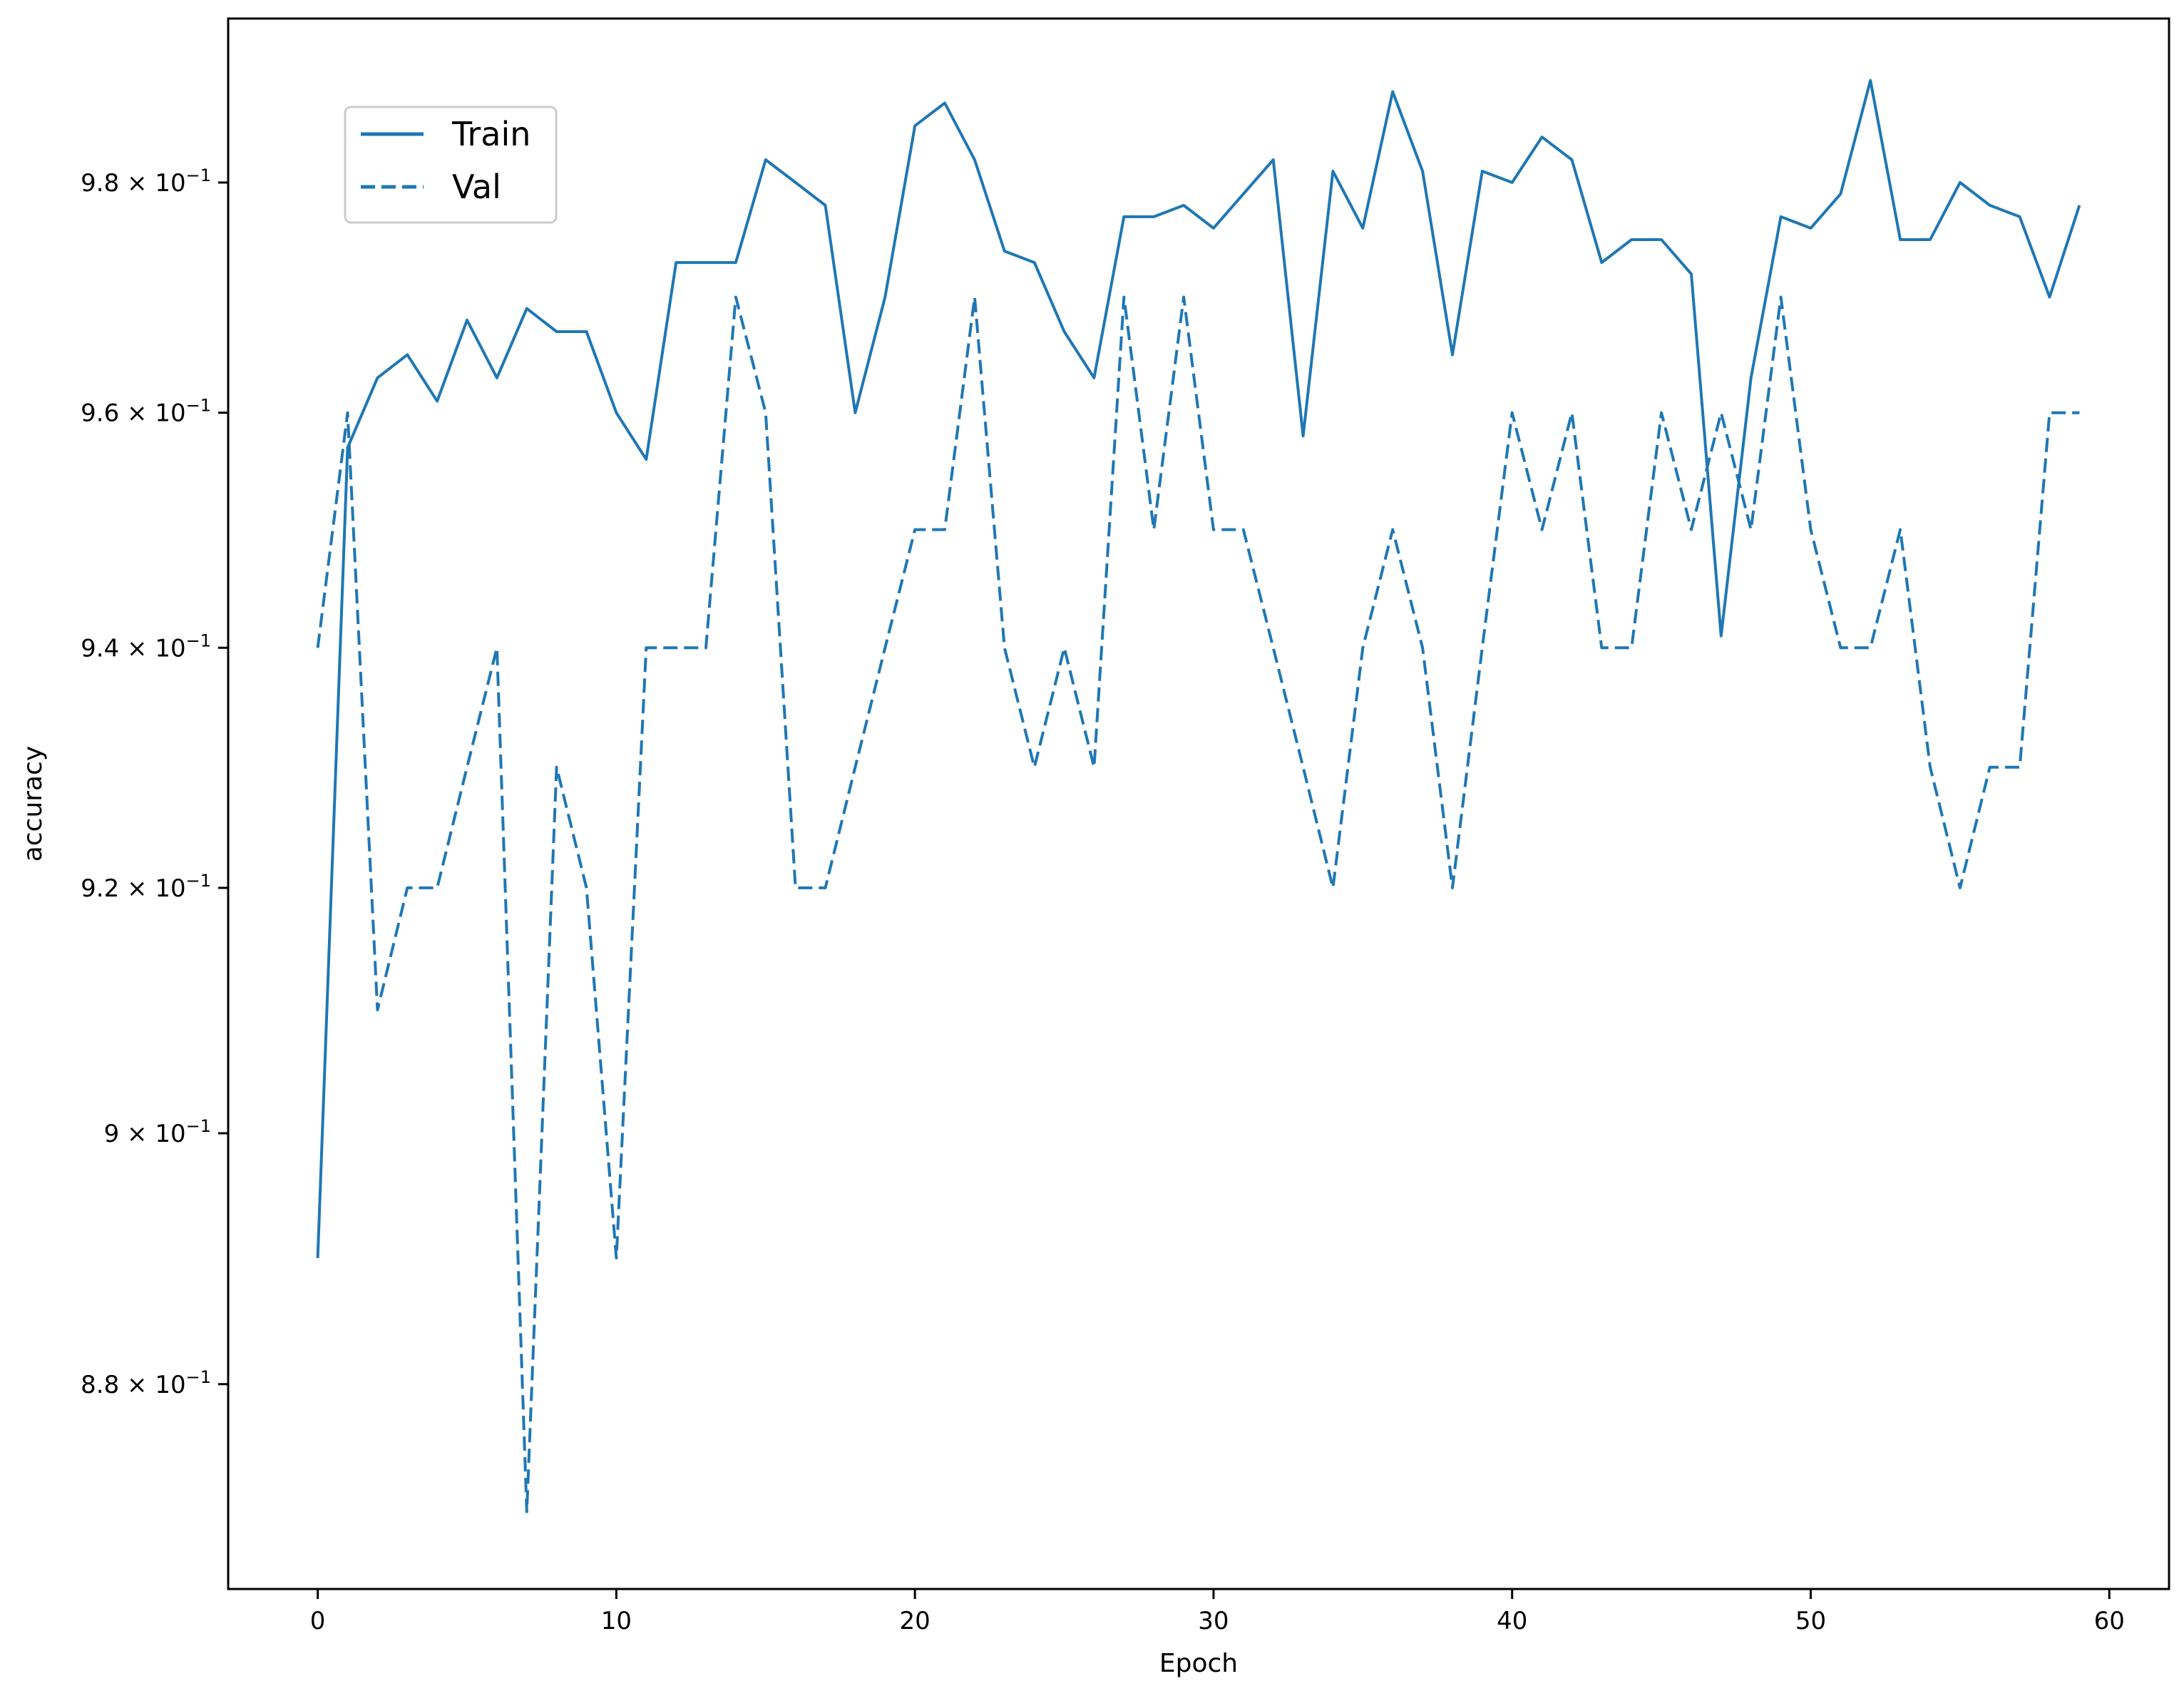 The image size is (2184, 1686). What do you see at coordinates (146, 412) in the screenshot?
I see `y-tick-label: 9.6 × 10⁻¹` at bounding box center [146, 412].